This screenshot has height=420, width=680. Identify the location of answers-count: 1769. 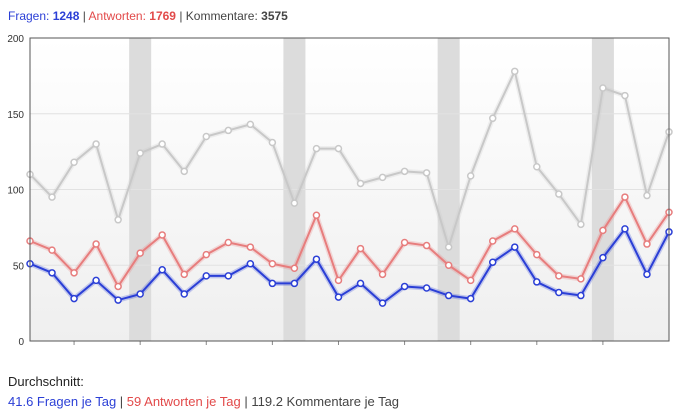
(162, 16).